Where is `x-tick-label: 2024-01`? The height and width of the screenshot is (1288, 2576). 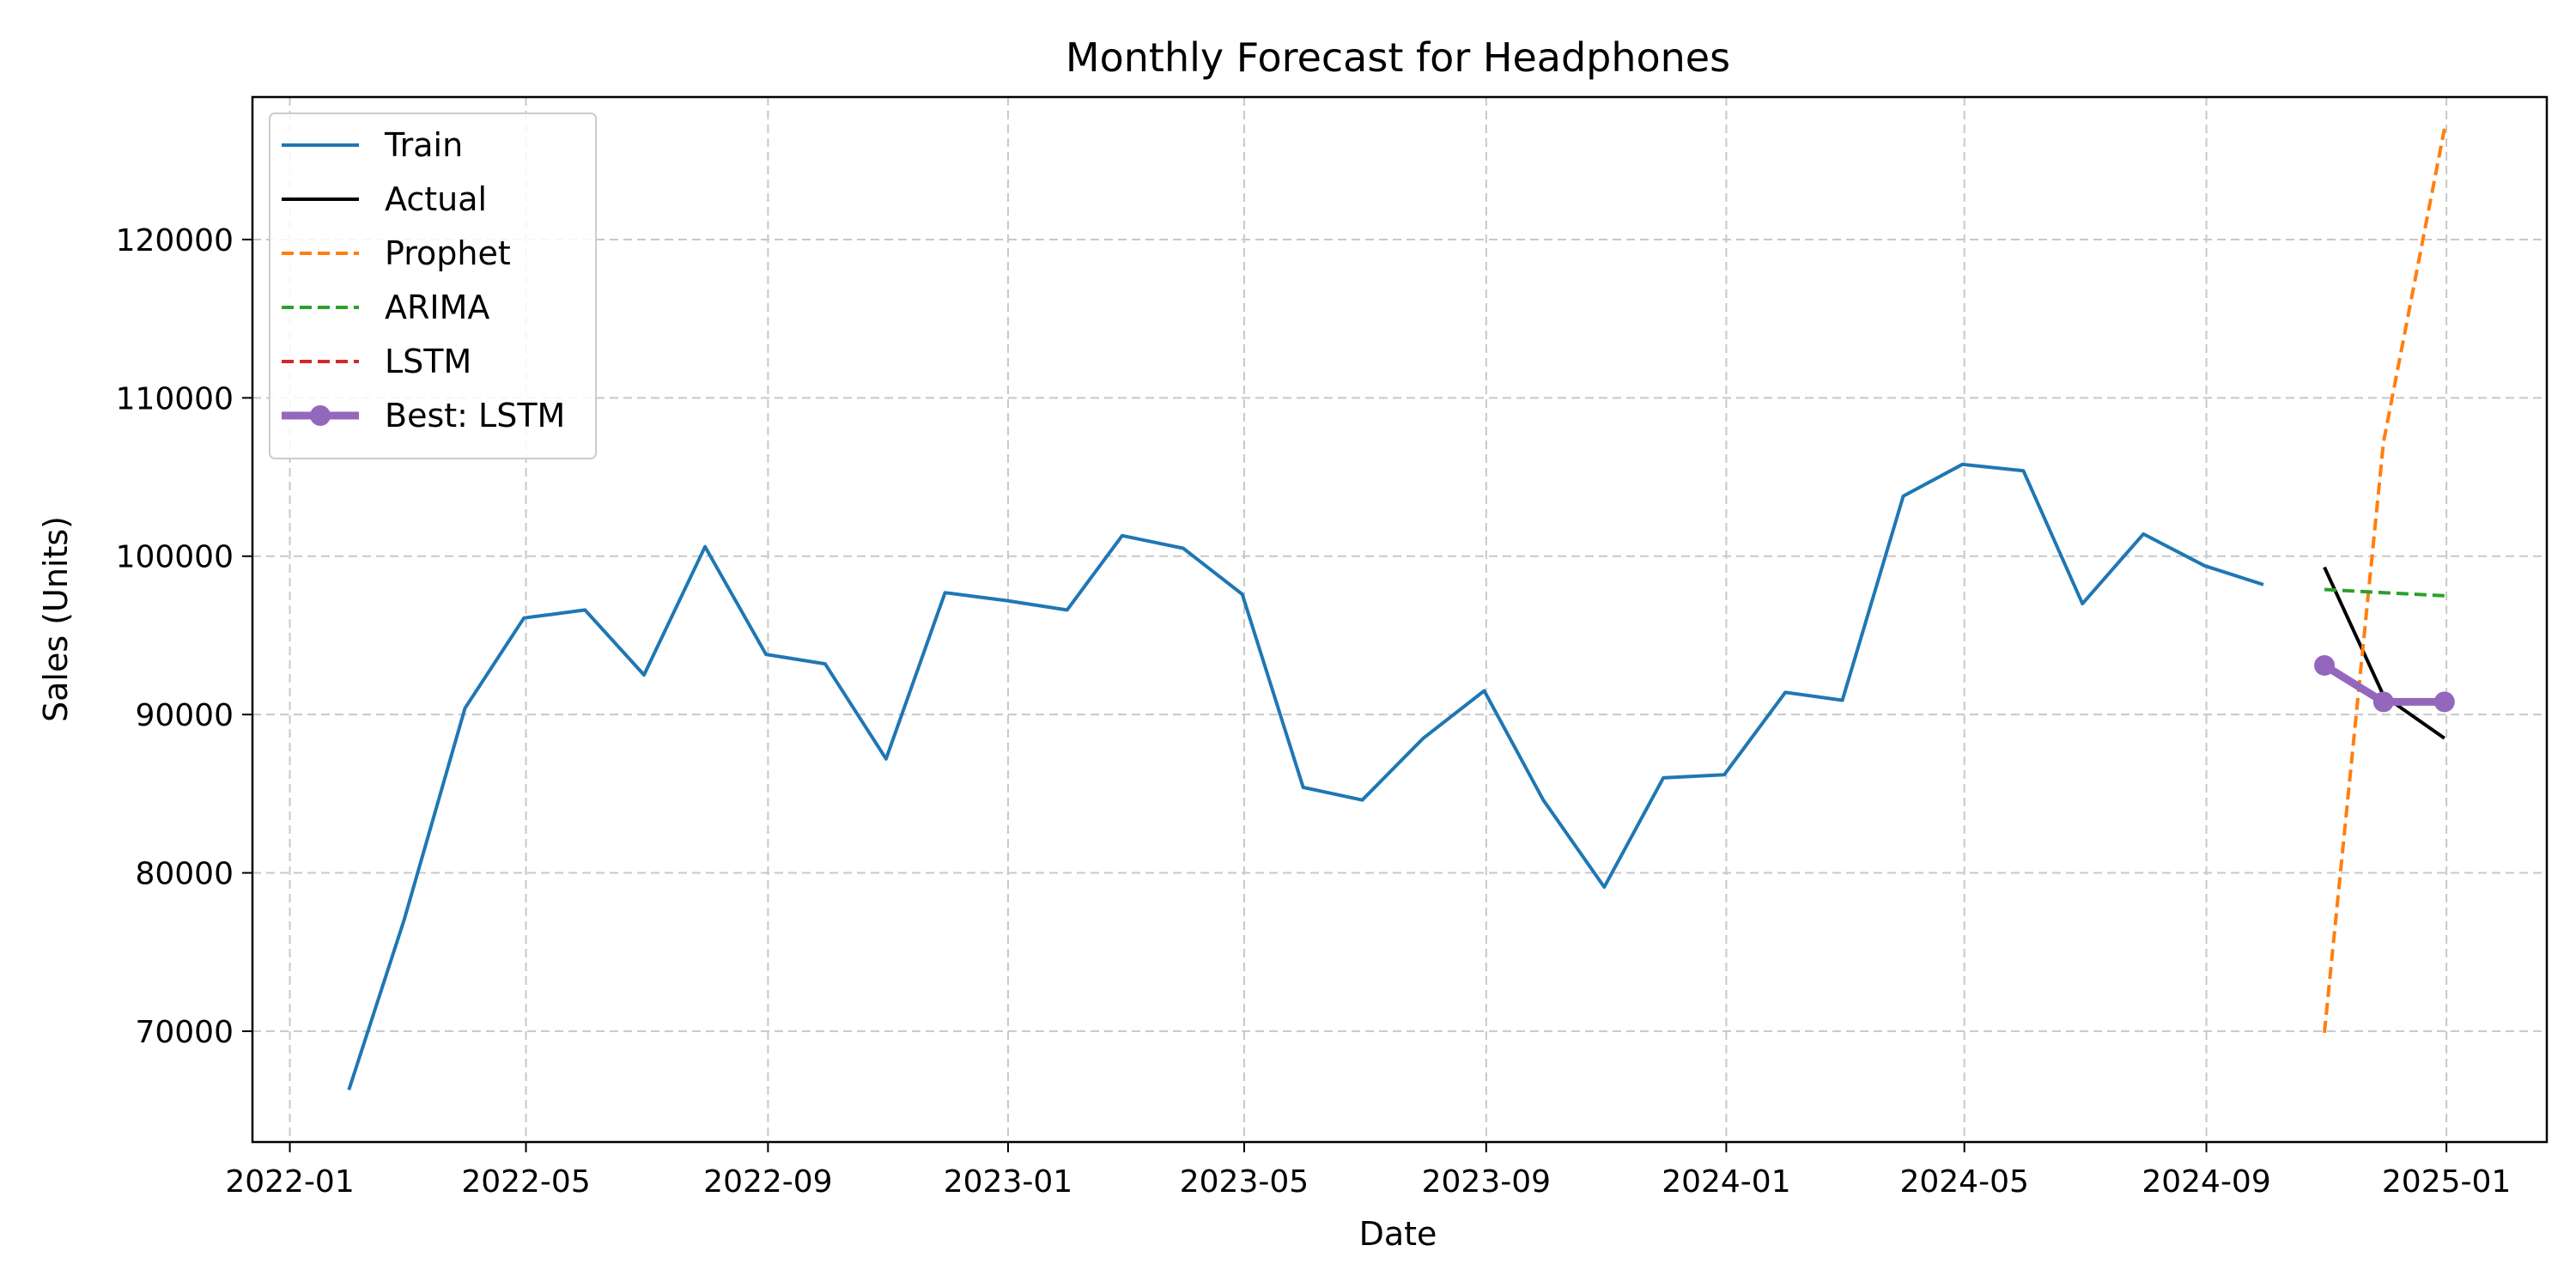
x-tick-label: 2024-01 is located at coordinates (1726, 1182).